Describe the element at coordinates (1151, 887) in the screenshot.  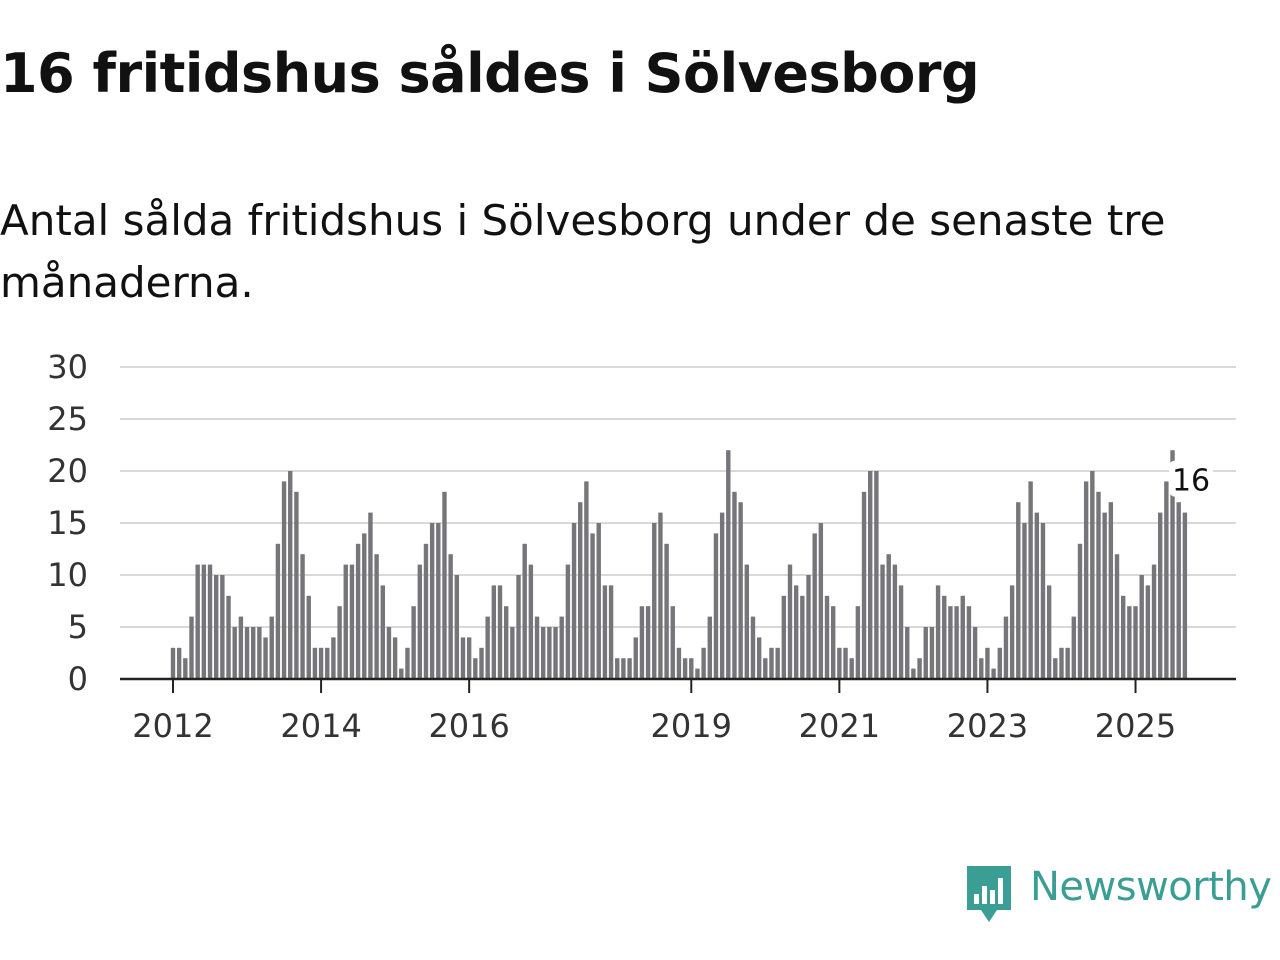
I see `brand-name: Newsworthy` at that location.